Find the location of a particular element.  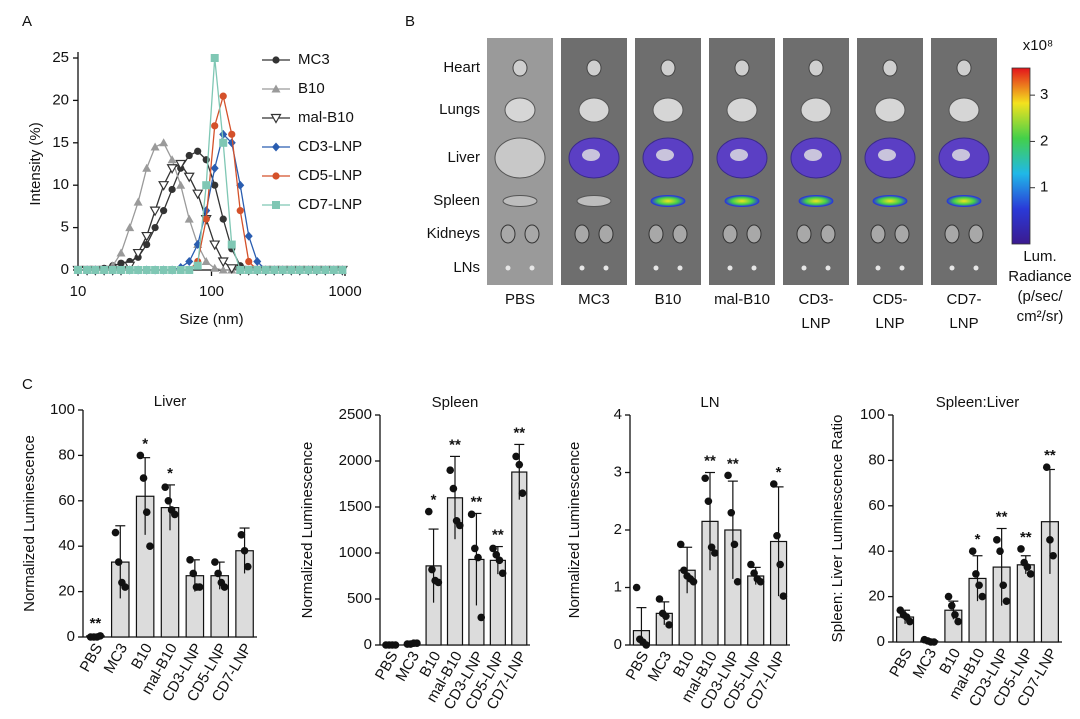

liver-highlight is located at coordinates (887, 155).